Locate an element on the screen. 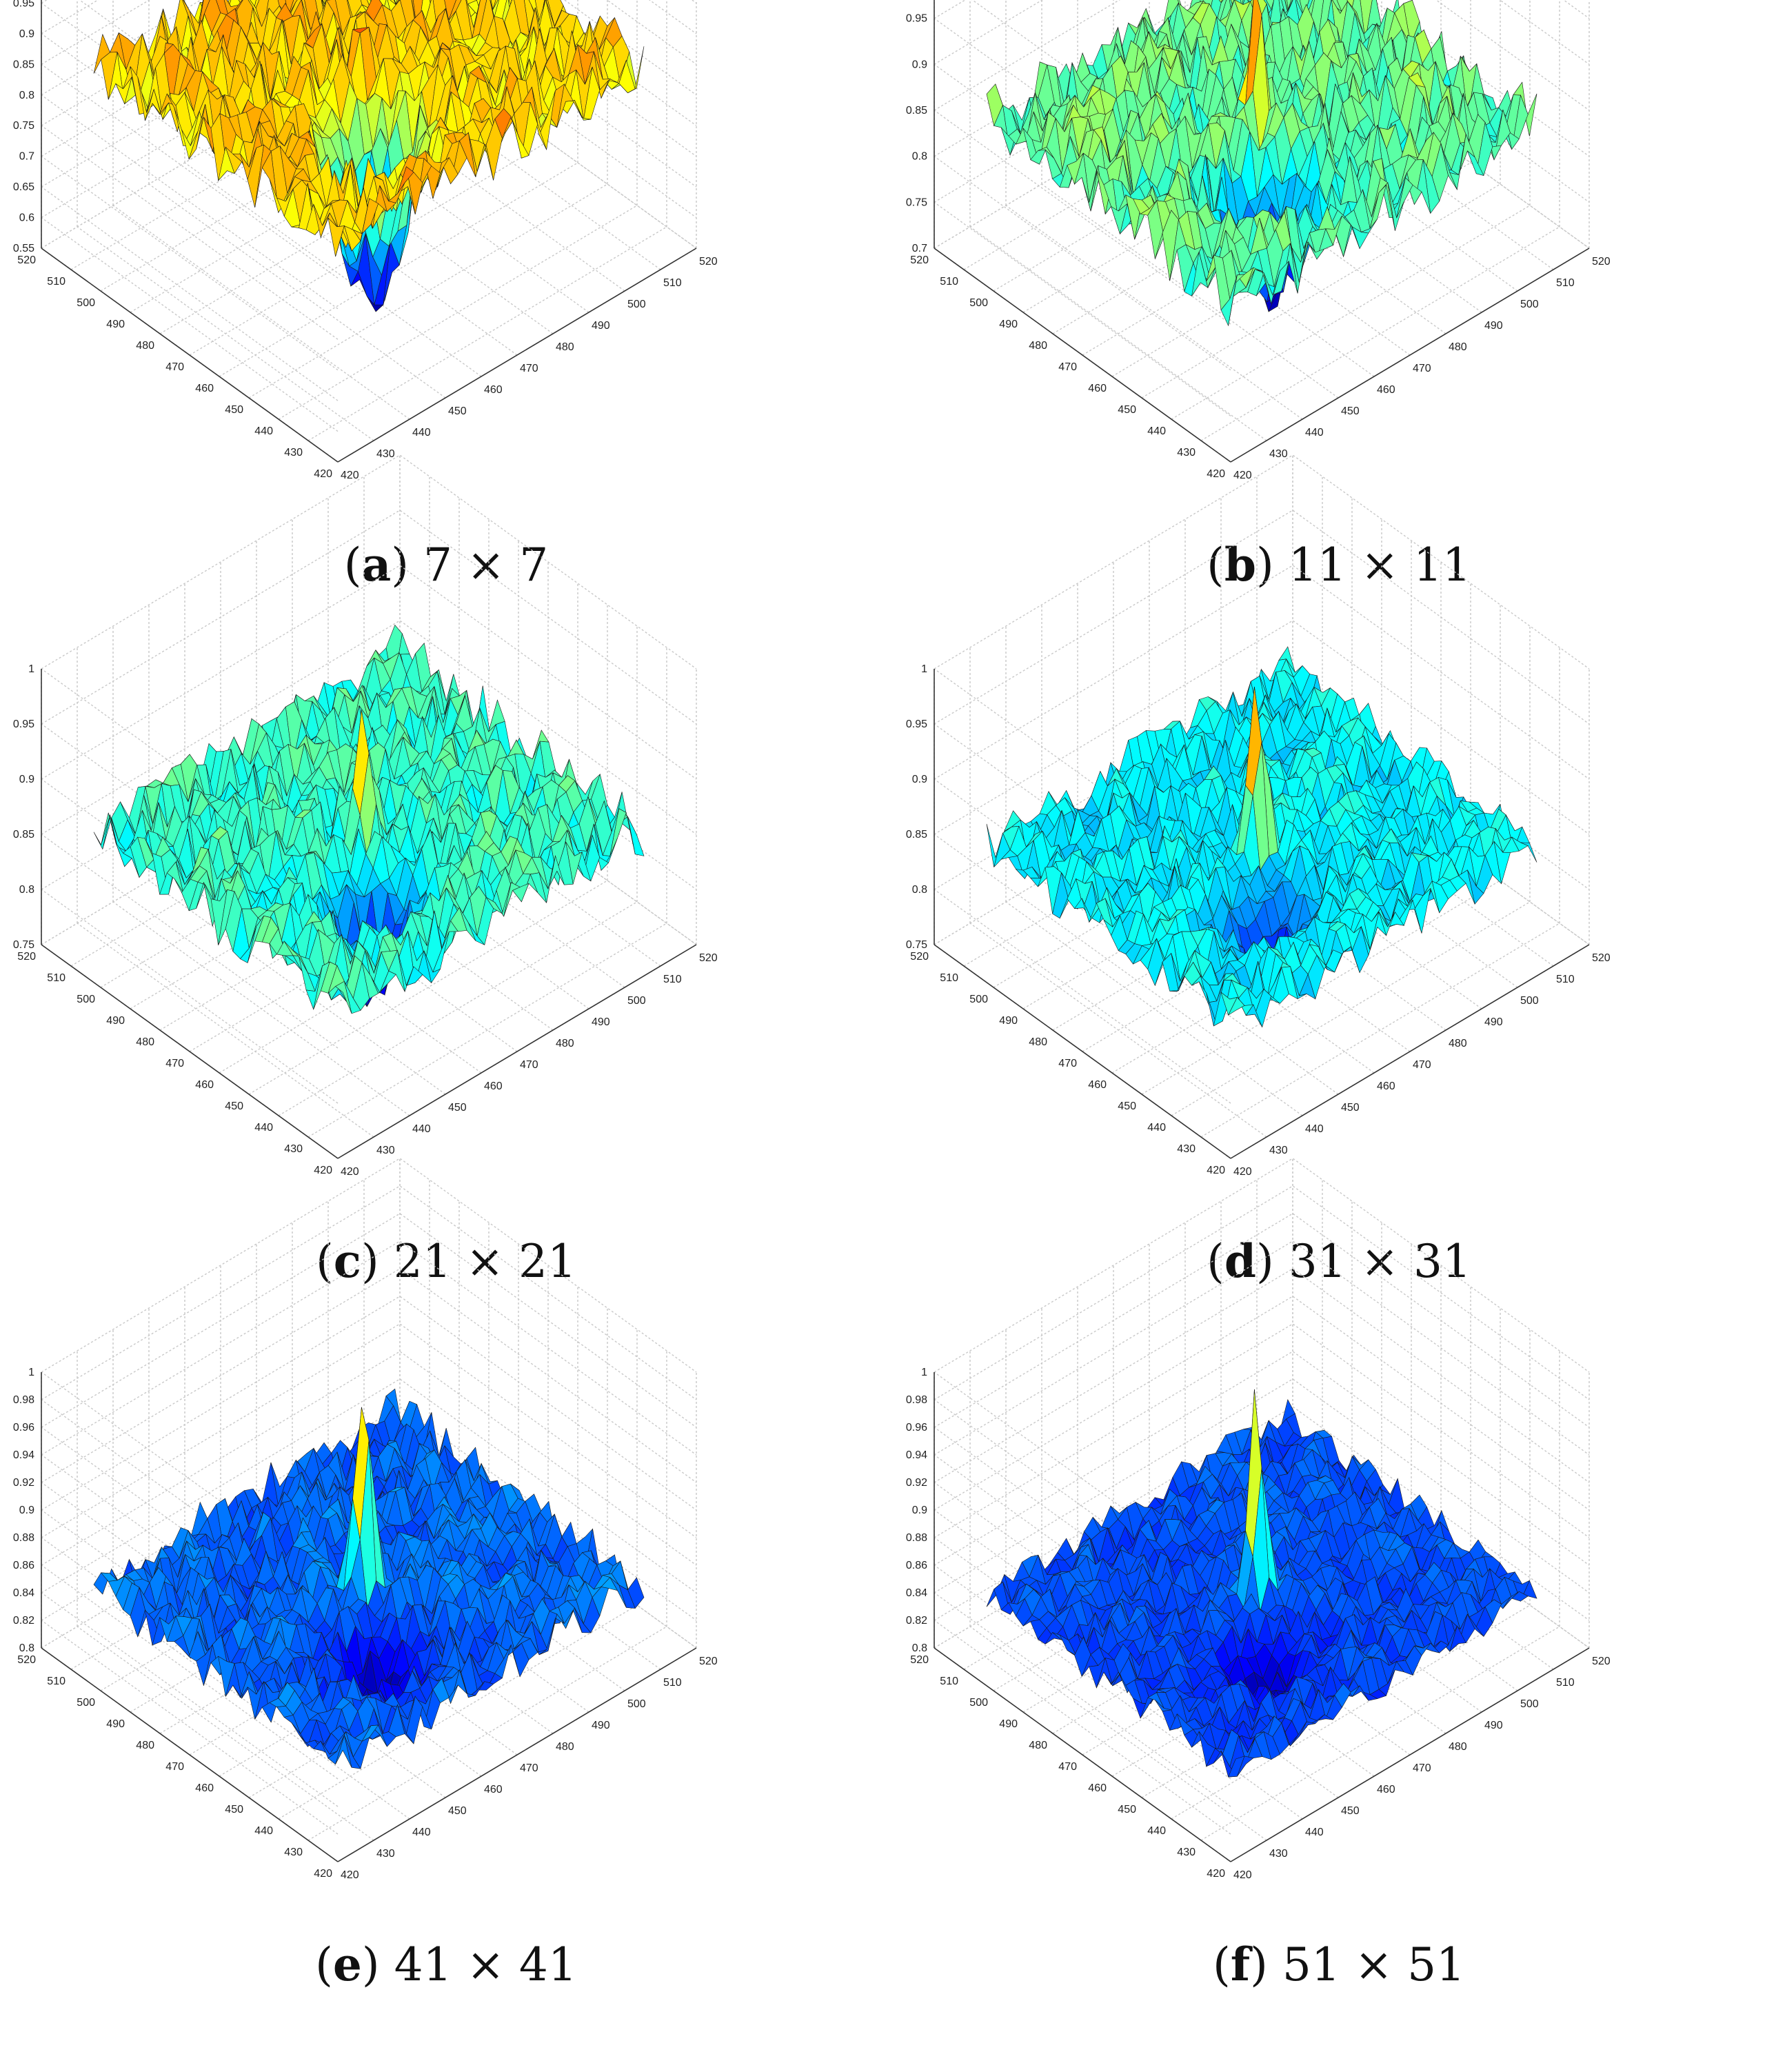 This screenshot has height=2072, width=1785. x-axis-line is located at coordinates (517, 355).